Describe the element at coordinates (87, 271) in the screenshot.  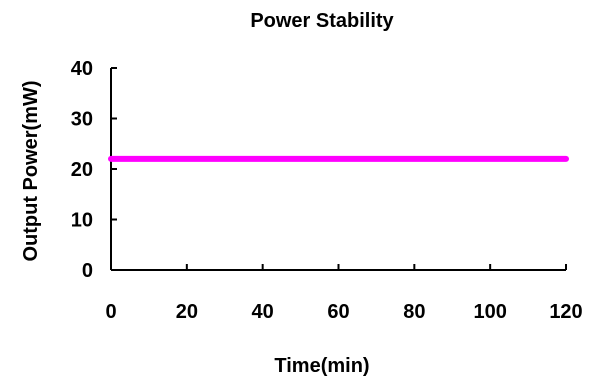
I see `y-tick-label: 0` at that location.